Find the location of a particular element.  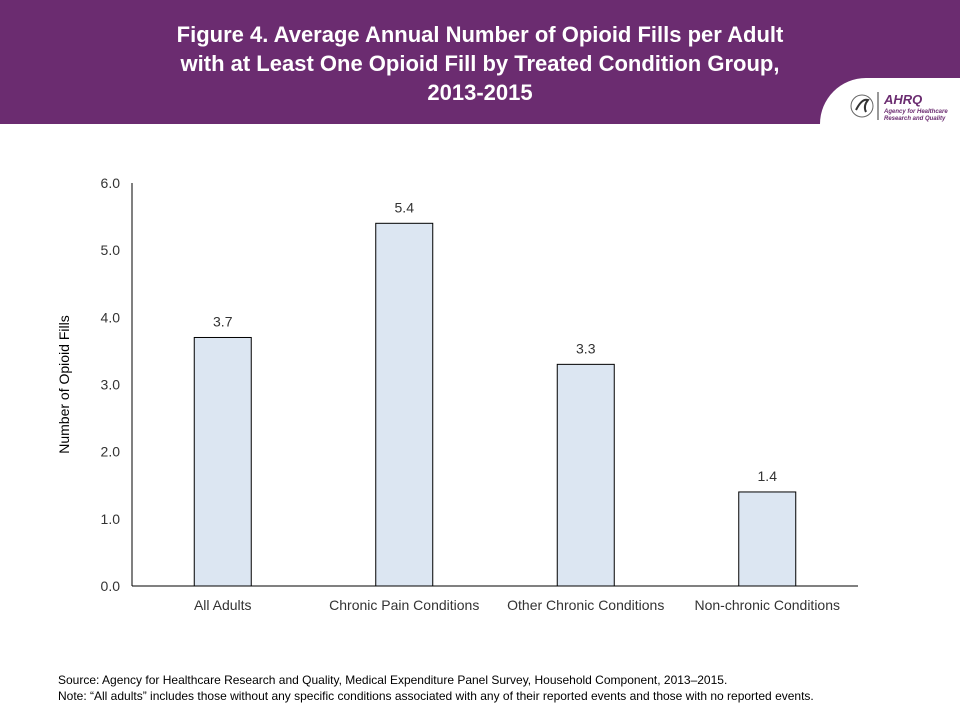

y-tick-label: 6.0 is located at coordinates (111, 183).